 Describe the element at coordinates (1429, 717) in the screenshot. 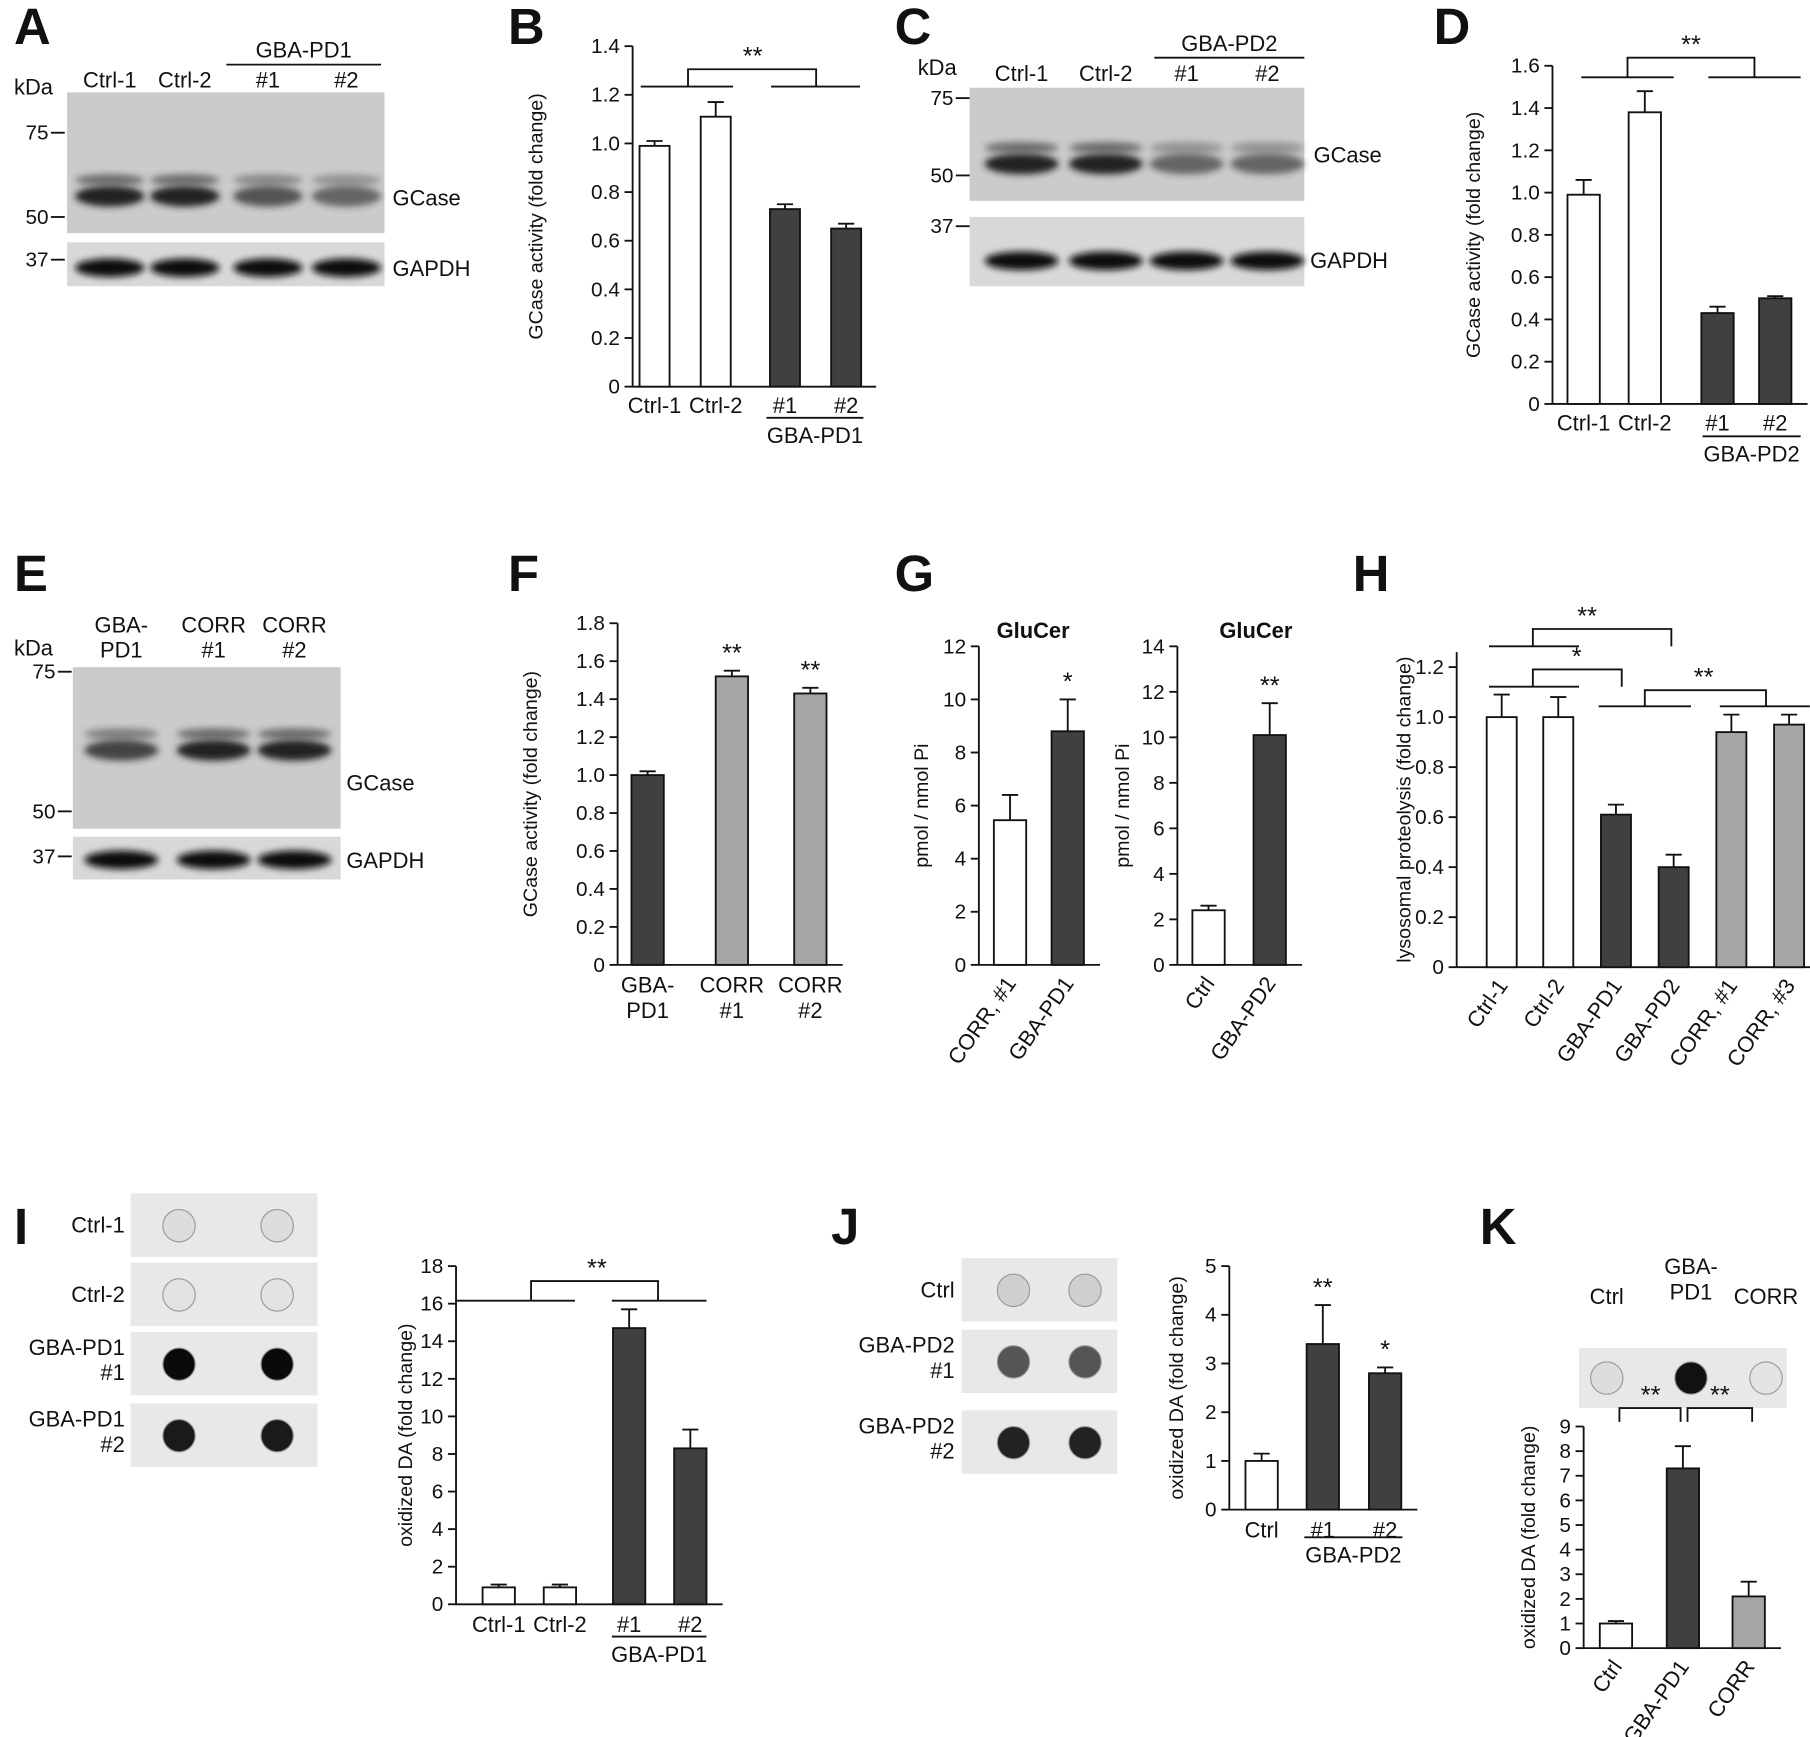

I see `y-tick-label: 1.0` at that location.